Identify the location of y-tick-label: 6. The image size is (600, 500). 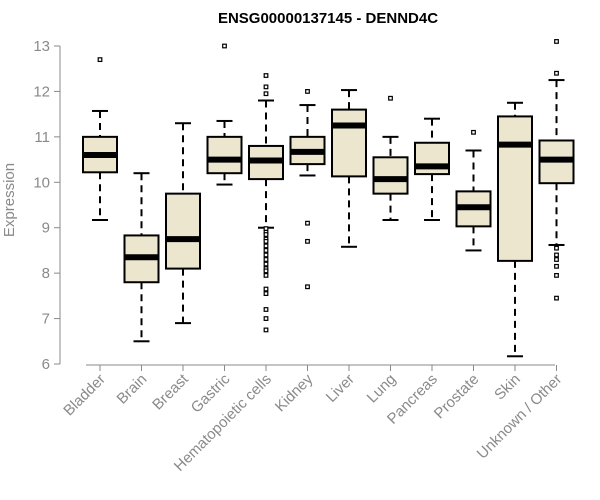
(46, 364).